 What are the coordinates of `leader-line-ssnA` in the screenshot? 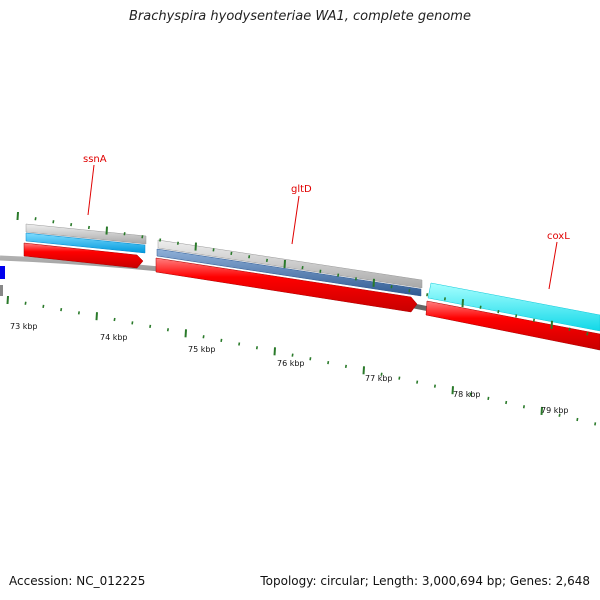 It's located at (91, 190).